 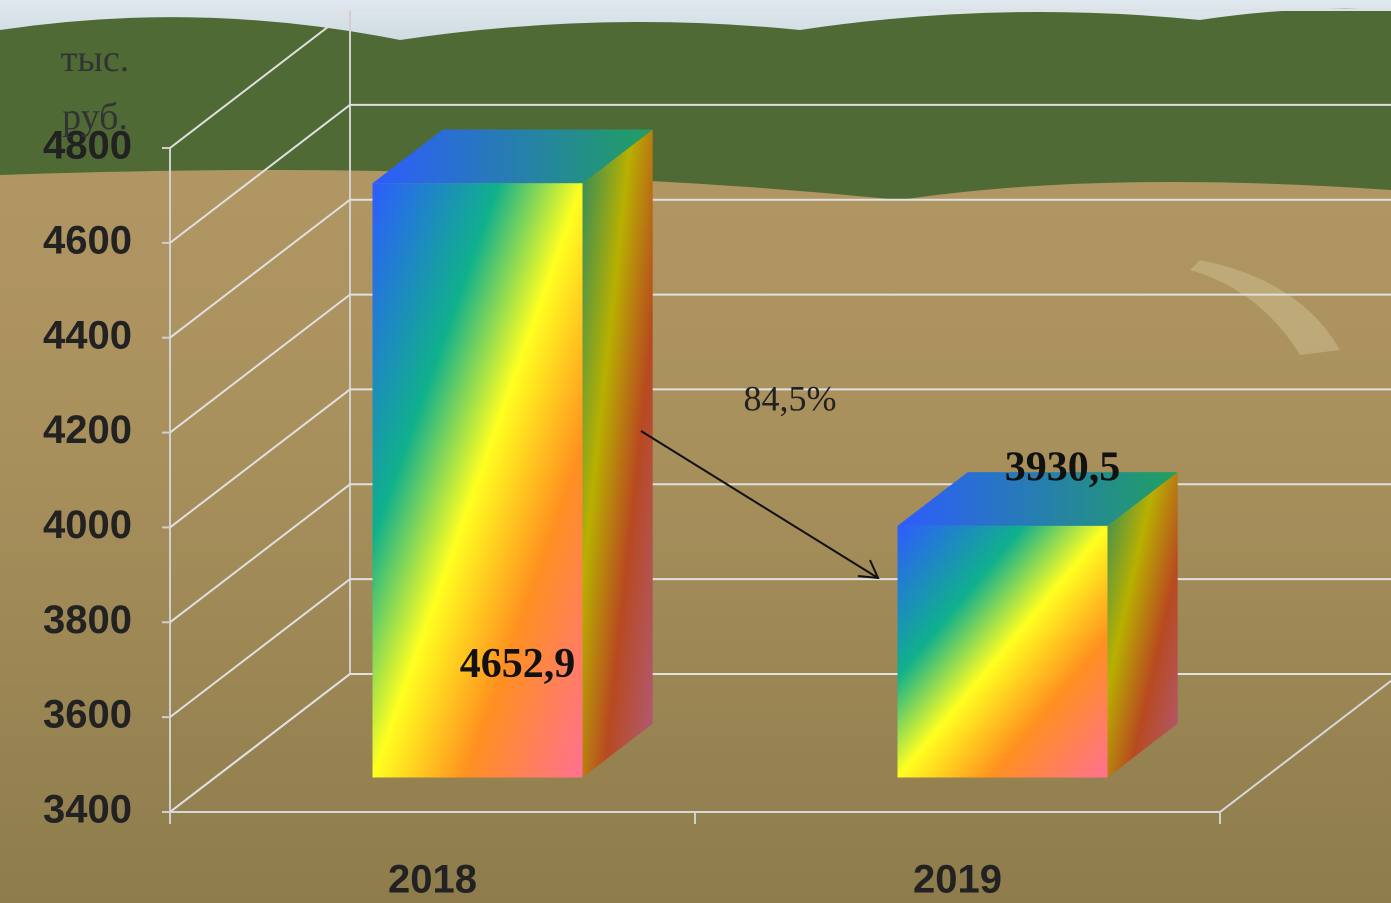 What do you see at coordinates (1265, 307) in the screenshot?
I see `background-path` at bounding box center [1265, 307].